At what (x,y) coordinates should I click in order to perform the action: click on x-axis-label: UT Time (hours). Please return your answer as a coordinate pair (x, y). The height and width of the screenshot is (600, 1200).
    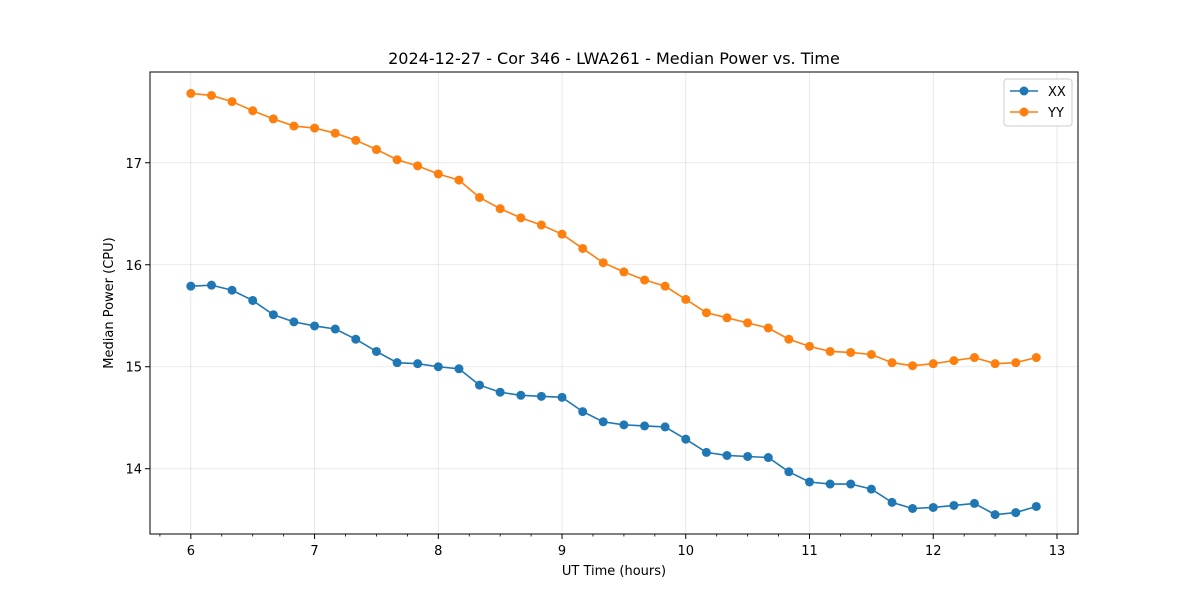
    Looking at the image, I should click on (614, 571).